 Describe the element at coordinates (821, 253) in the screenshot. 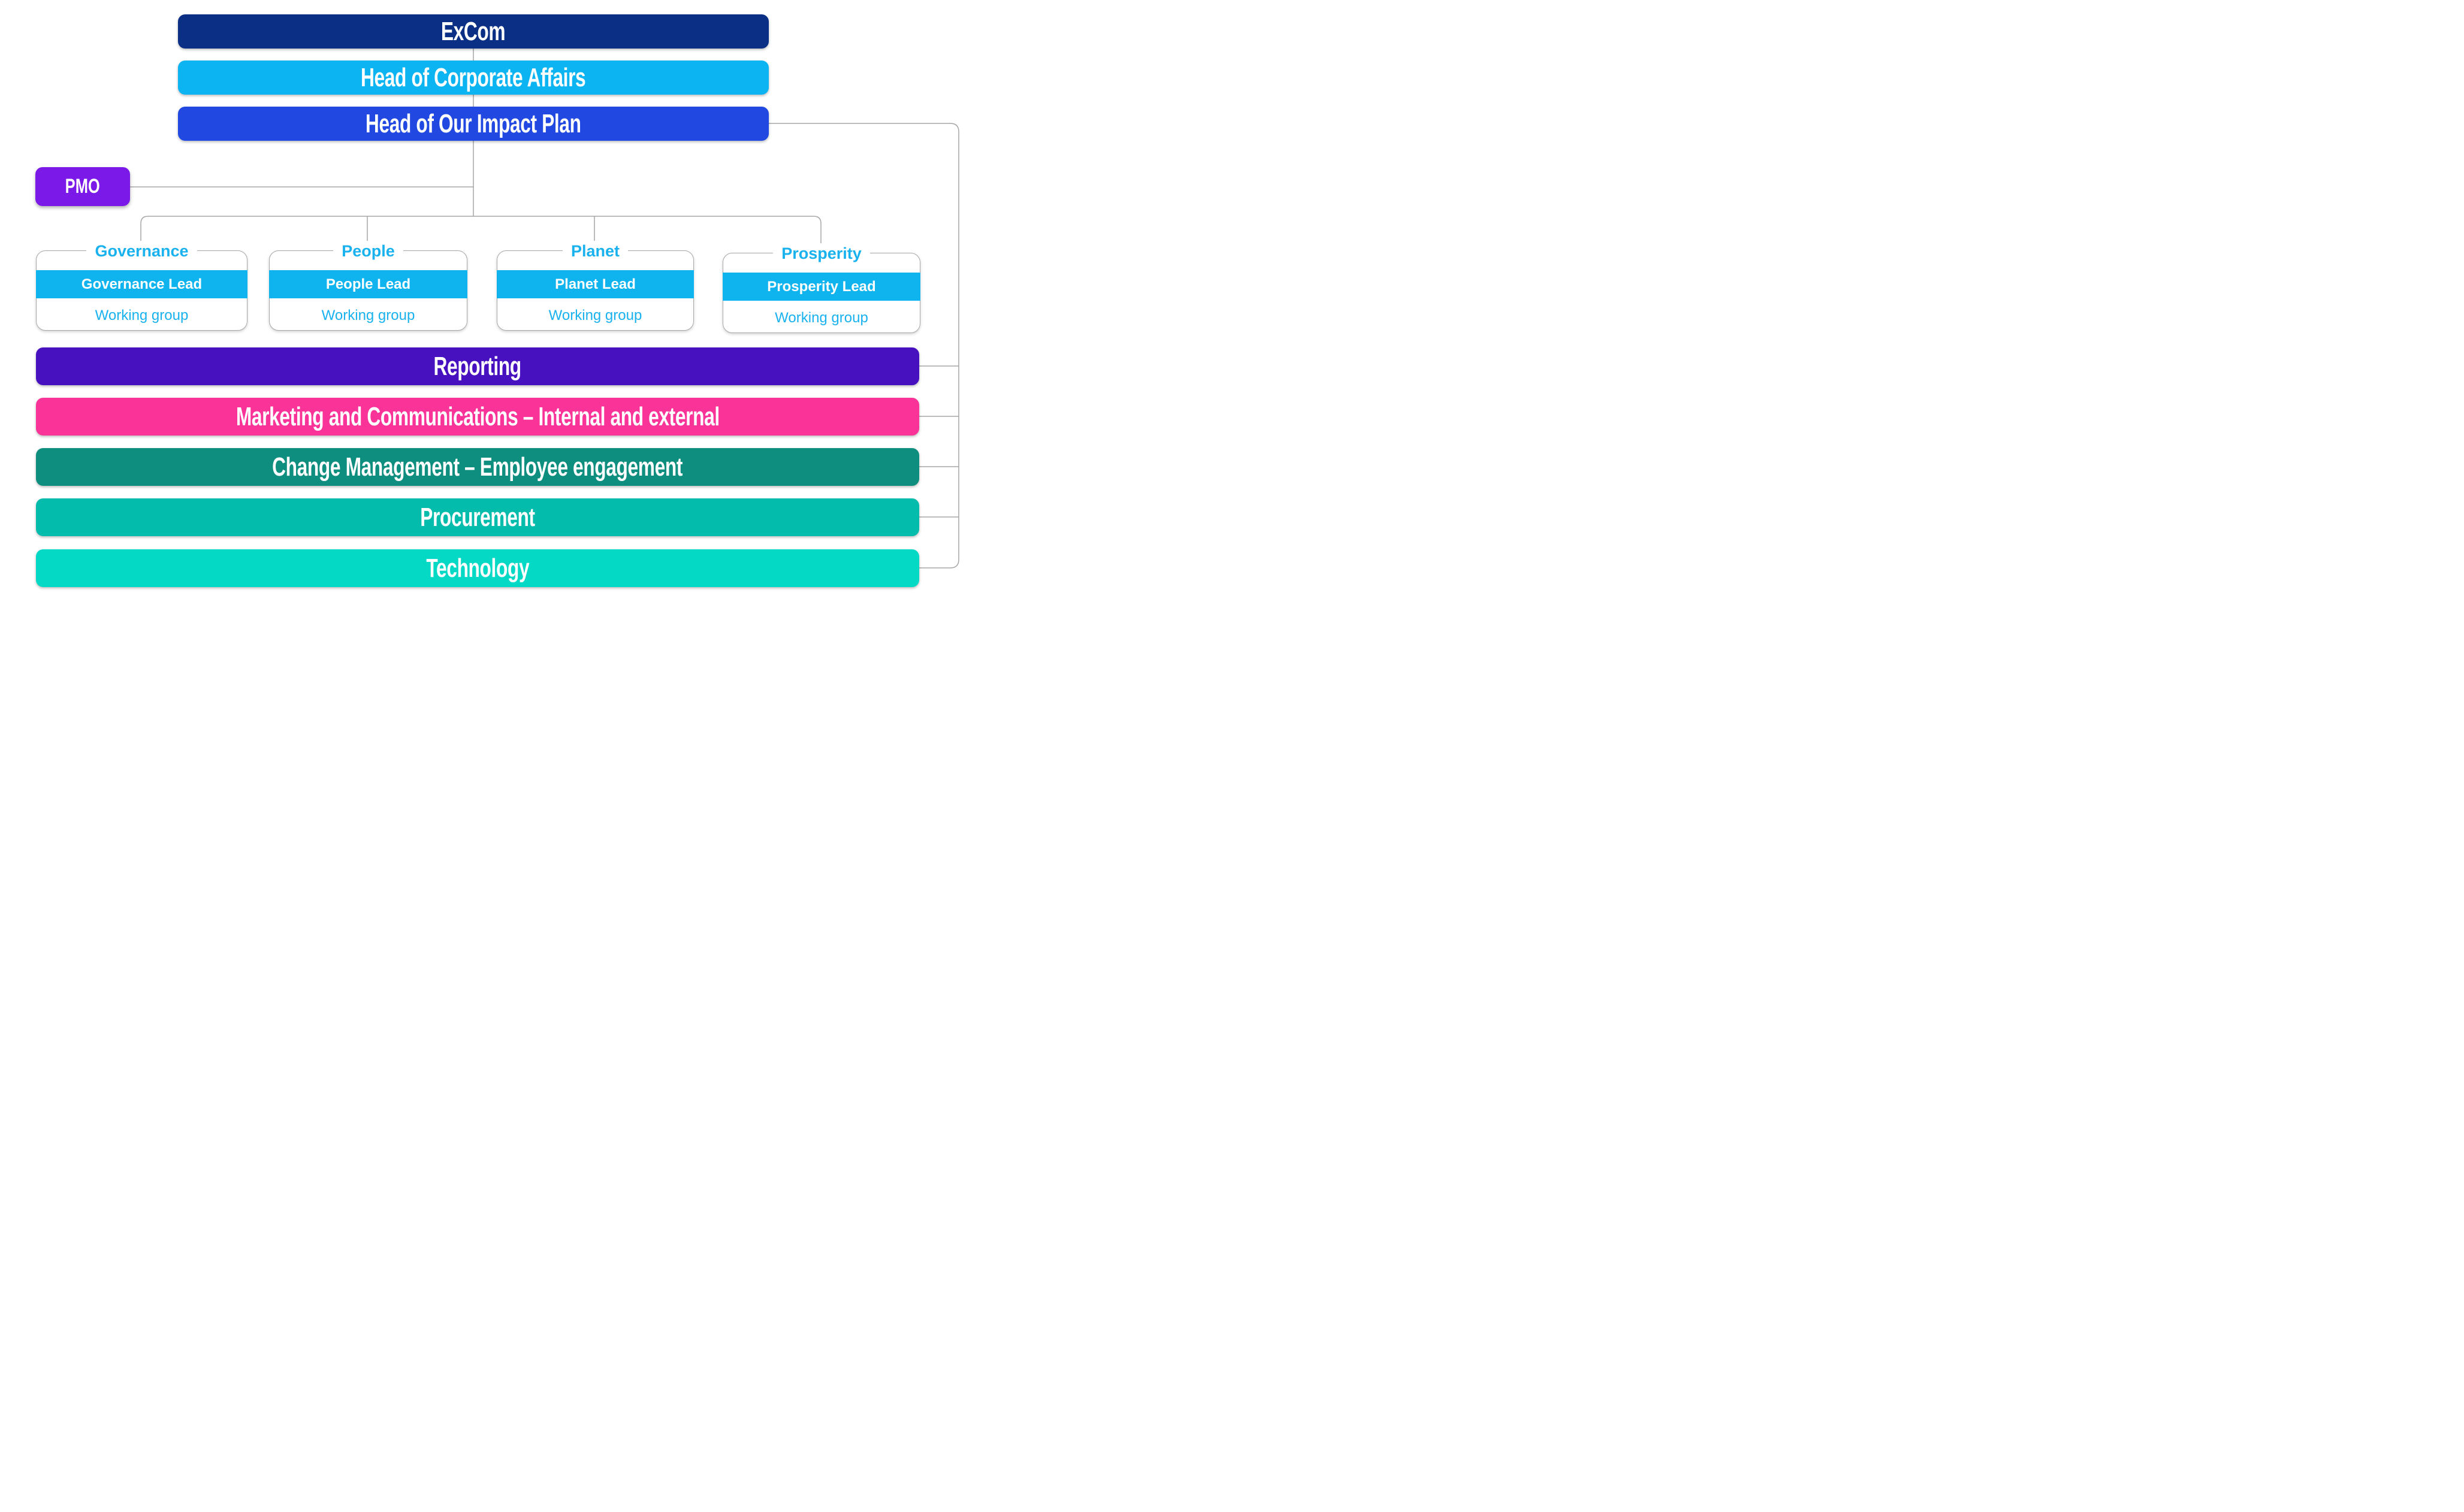

I see `pillar-prosperity-title: Prosperity` at that location.